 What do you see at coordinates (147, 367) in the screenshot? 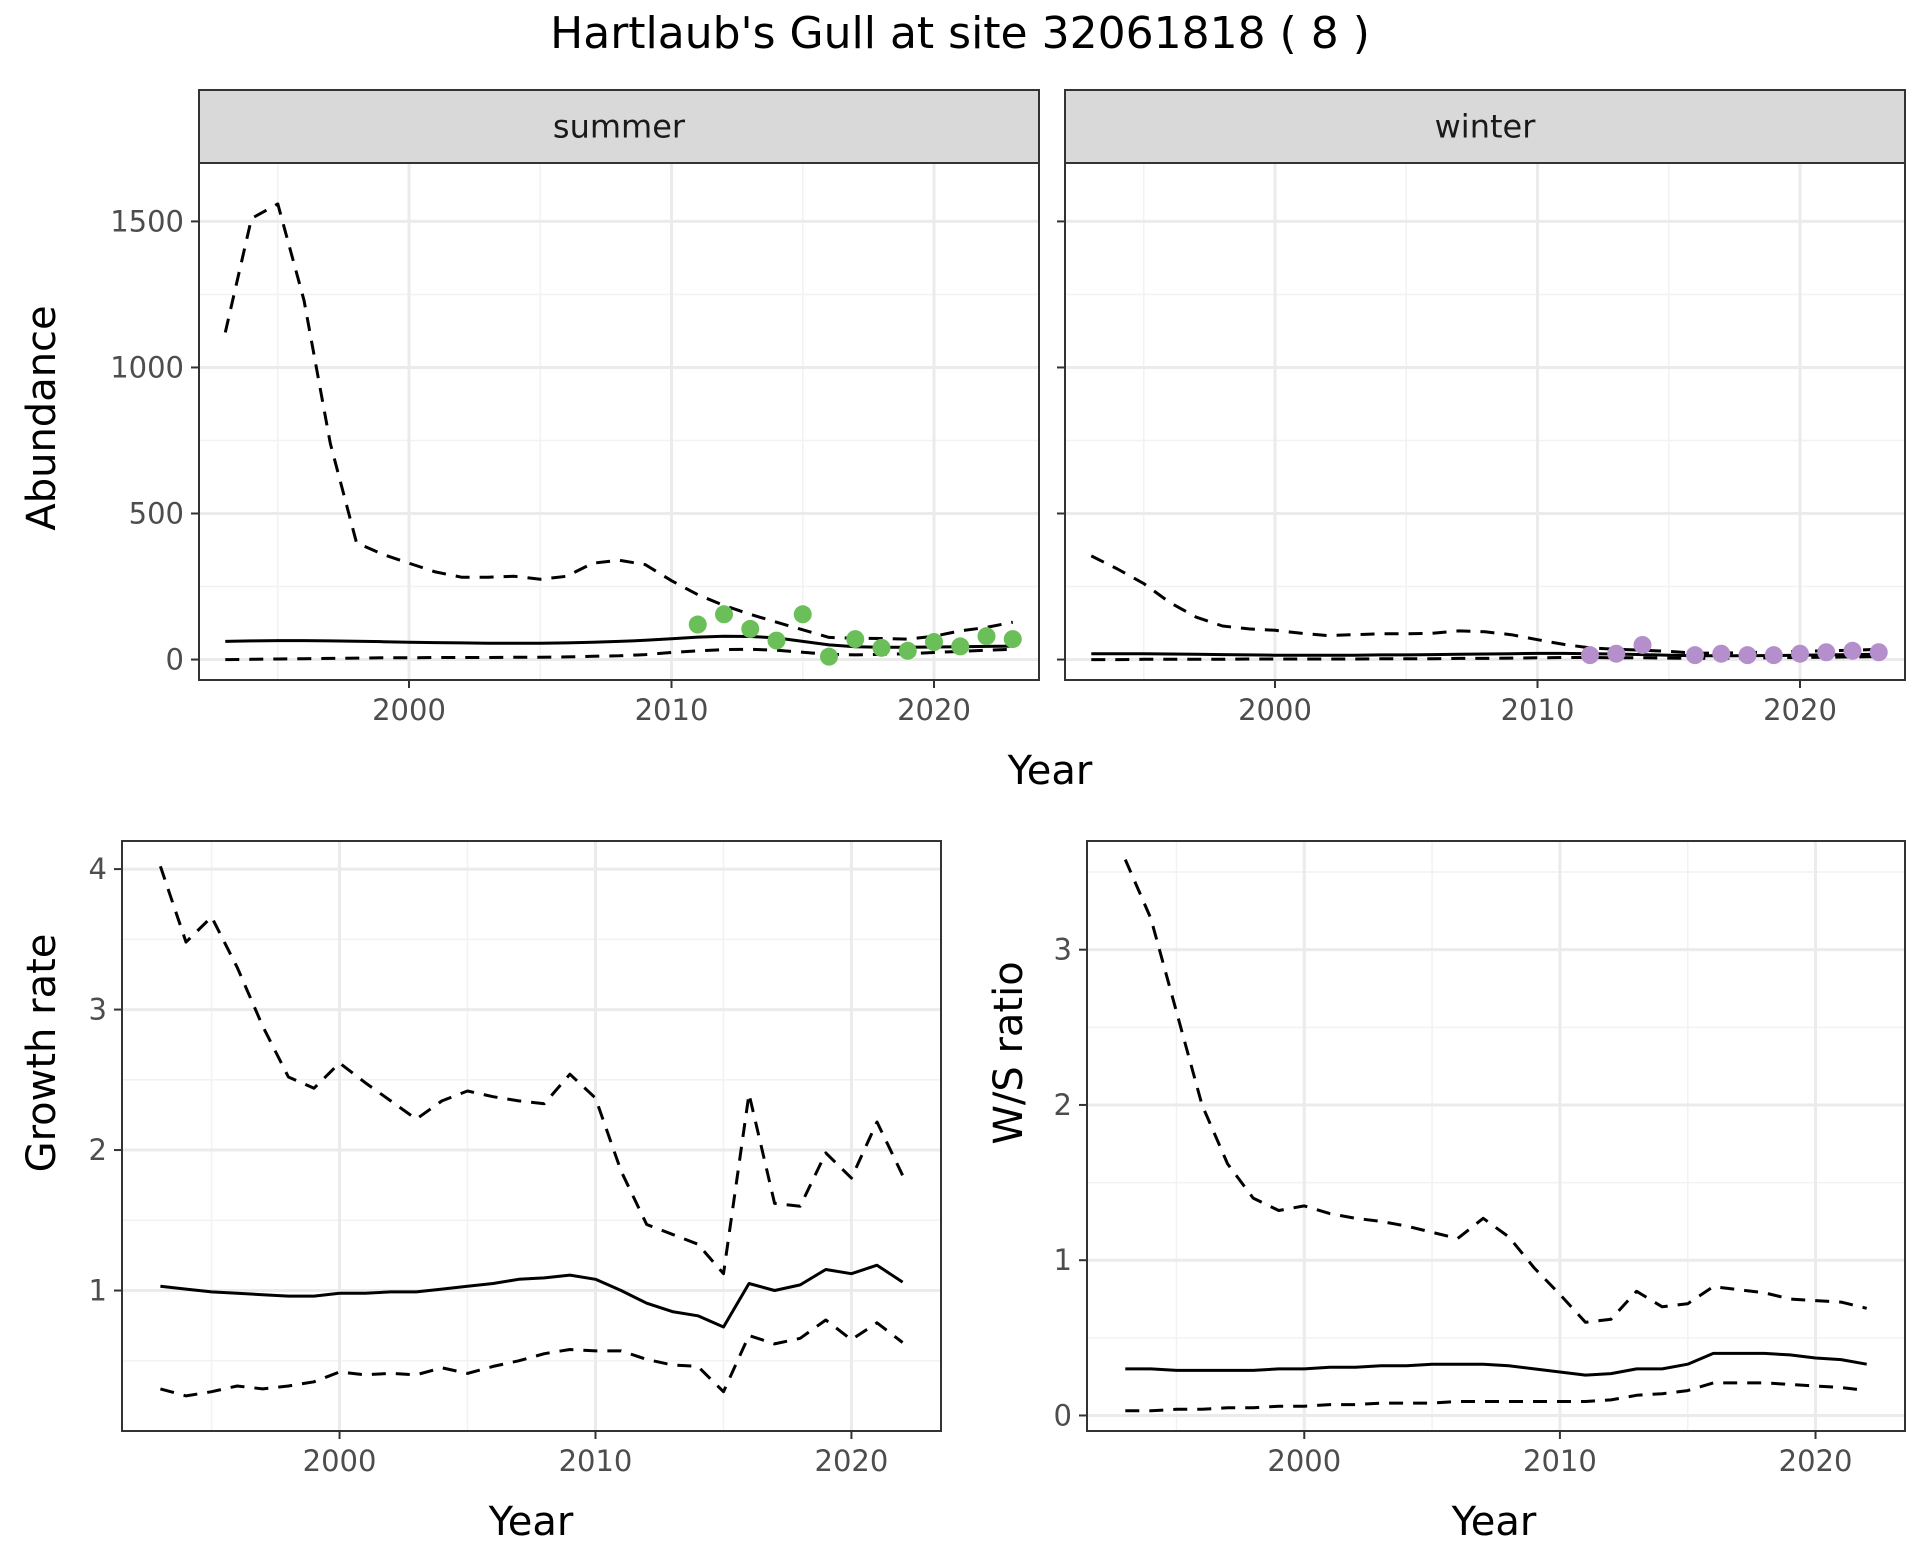
I see `y-tick-label: 1000` at bounding box center [147, 367].